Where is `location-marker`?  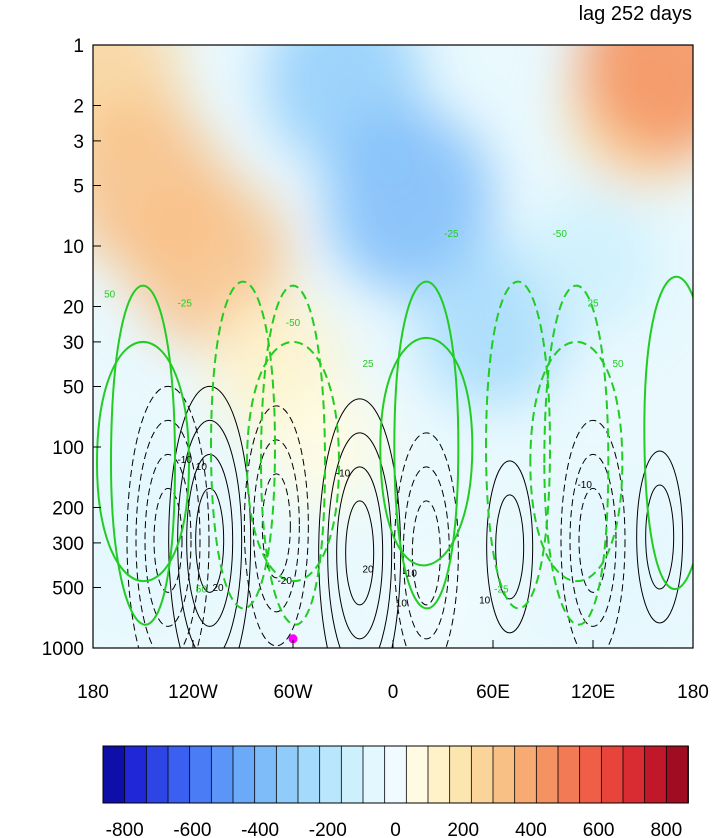 location-marker is located at coordinates (293, 639).